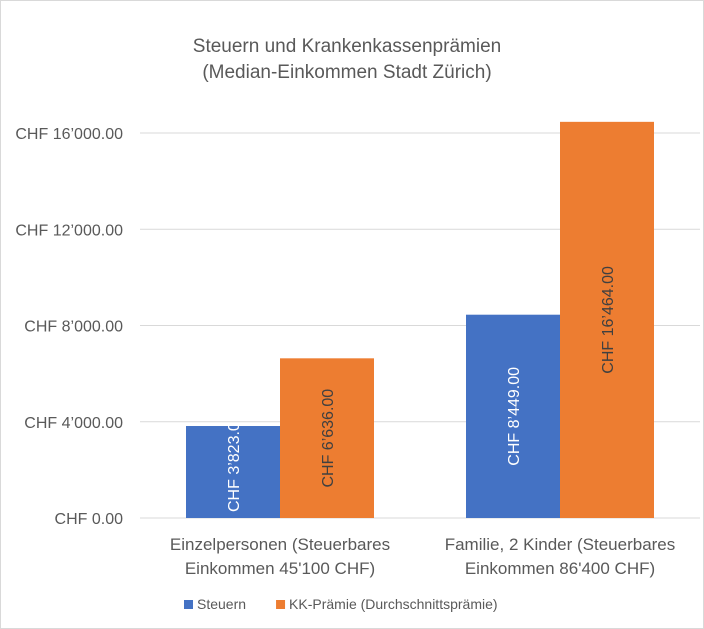 The height and width of the screenshot is (629, 704). What do you see at coordinates (347, 46) in the screenshot?
I see `chart-title: Steuern und Krankenkassenprämien` at bounding box center [347, 46].